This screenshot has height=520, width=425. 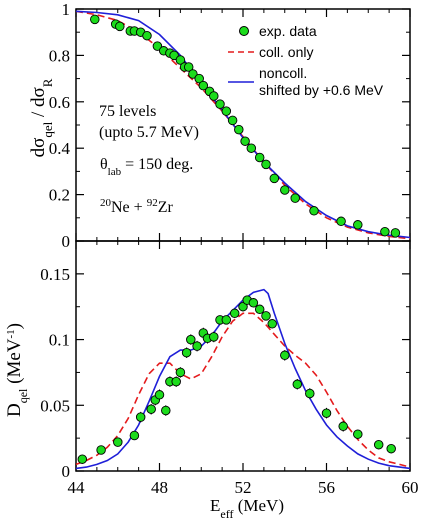 What do you see at coordinates (55, 405) in the screenshot?
I see `bottom-y-tick-label: 0.05` at bounding box center [55, 405].